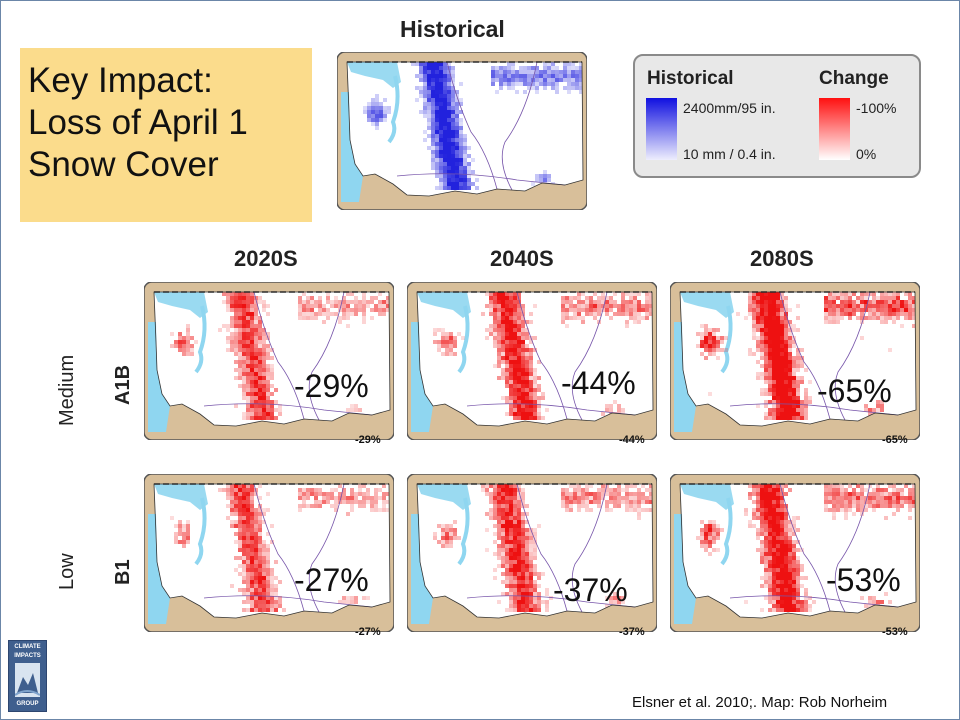  I want to click on row-level-low: Low, so click(67, 571).